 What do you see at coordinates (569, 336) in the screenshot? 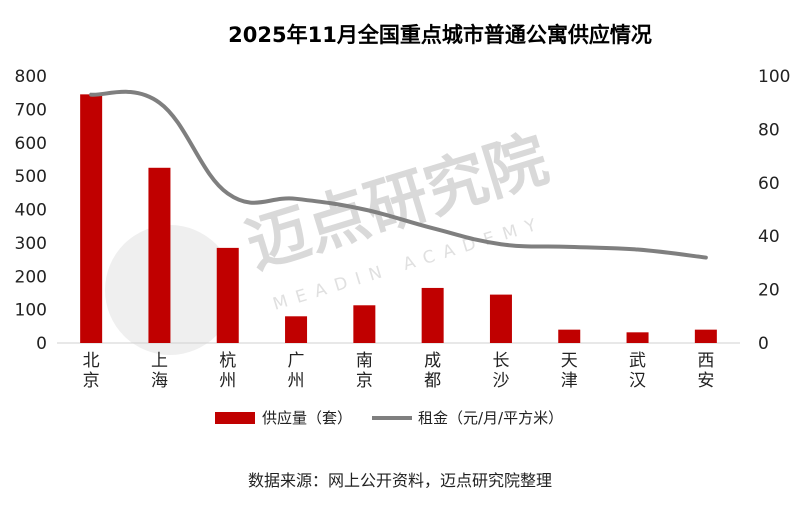
I see `bar-天津` at bounding box center [569, 336].